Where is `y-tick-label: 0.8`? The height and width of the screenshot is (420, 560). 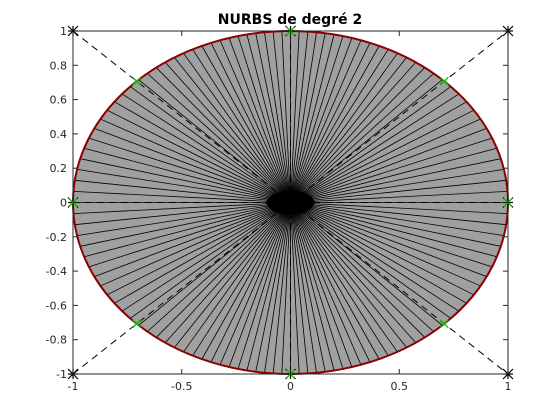 y-tick-label: 0.8 is located at coordinates (59, 65).